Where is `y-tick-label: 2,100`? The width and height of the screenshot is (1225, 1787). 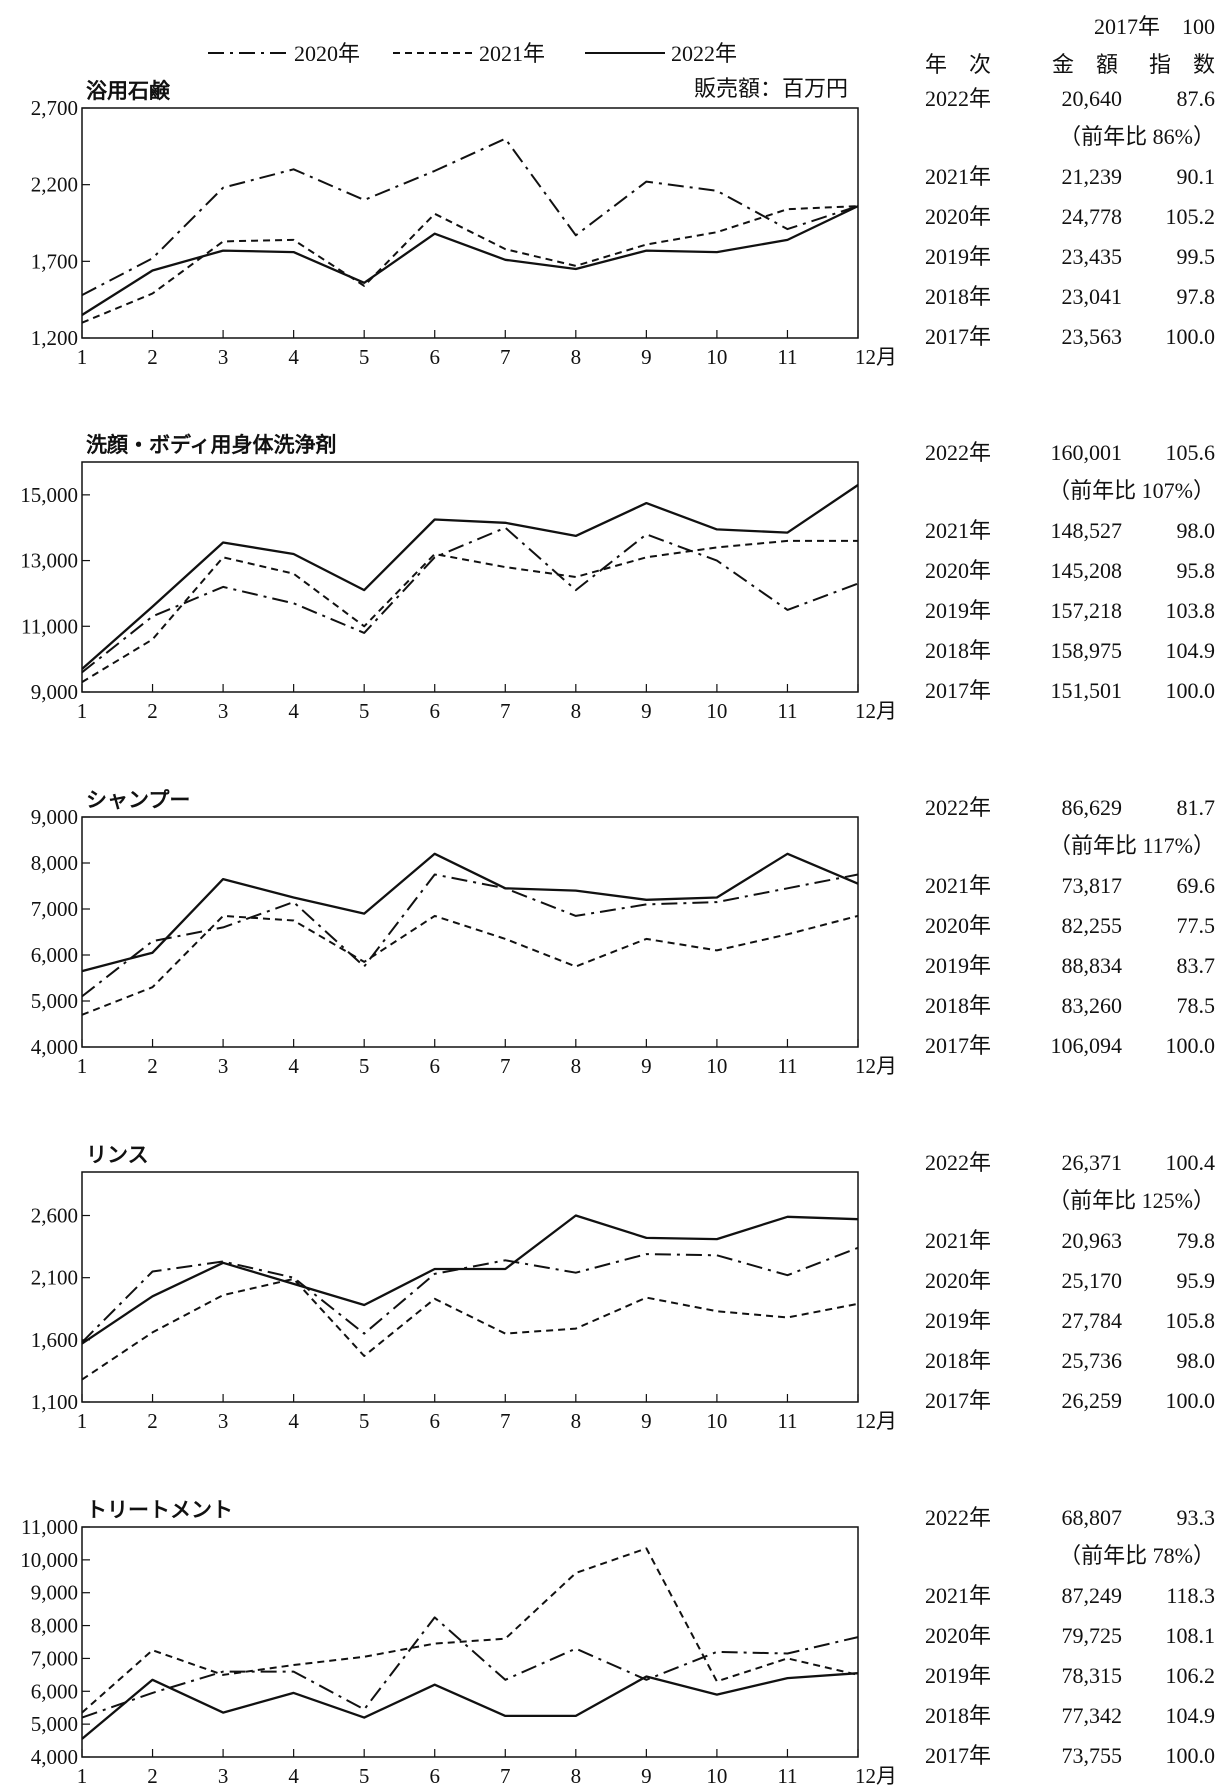
y-tick-label: 2,100 is located at coordinates (54, 1278).